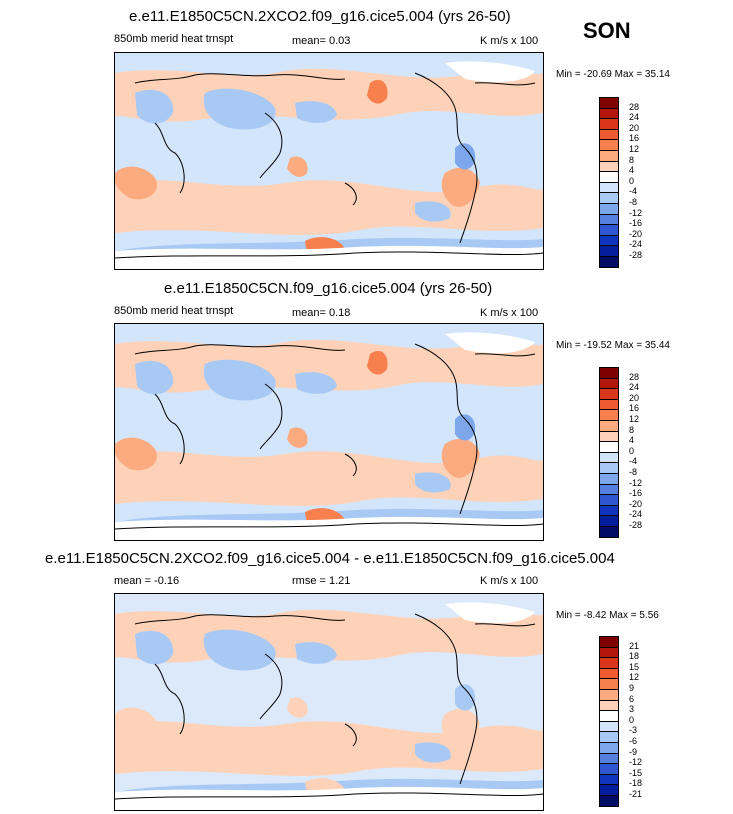 This screenshot has height=814, width=733. What do you see at coordinates (634, 645) in the screenshot?
I see `colorbar-tick-label: 21` at bounding box center [634, 645].